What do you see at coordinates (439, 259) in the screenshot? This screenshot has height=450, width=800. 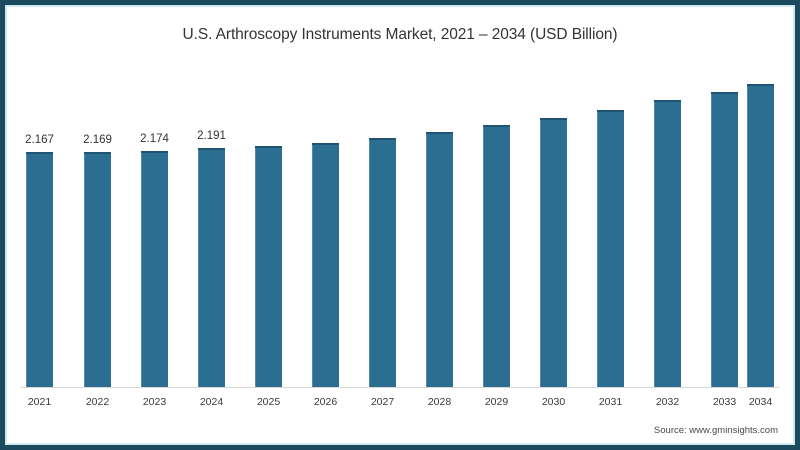 I see `bar-2028` at bounding box center [439, 259].